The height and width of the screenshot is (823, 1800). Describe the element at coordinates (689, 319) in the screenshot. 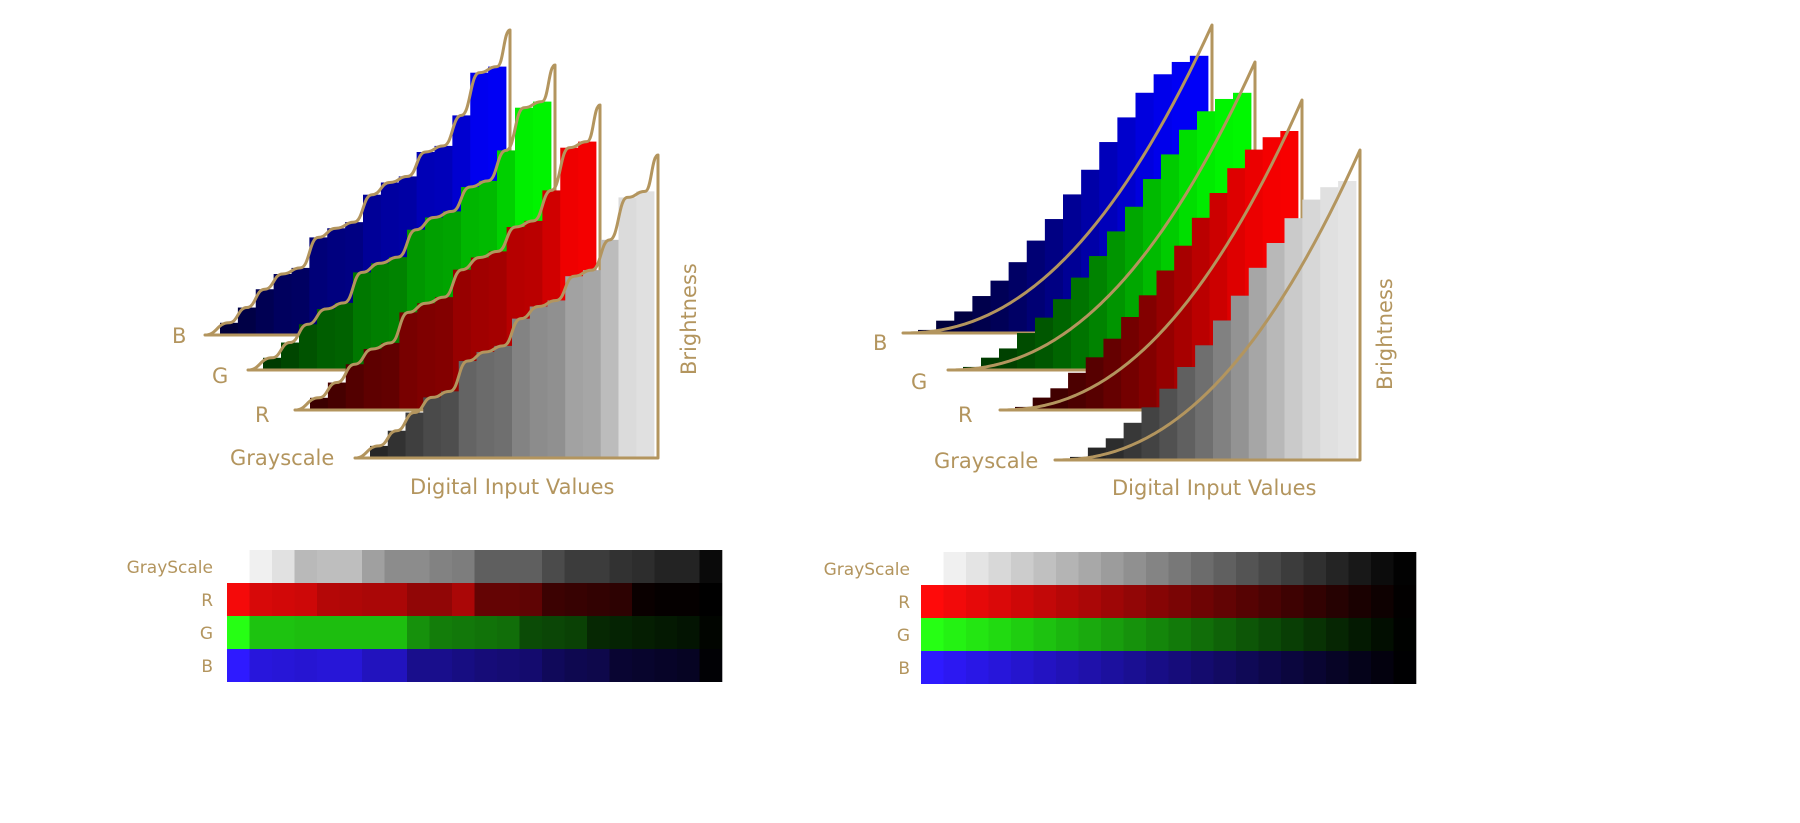

I see `y-axis-label: Brightness` at that location.